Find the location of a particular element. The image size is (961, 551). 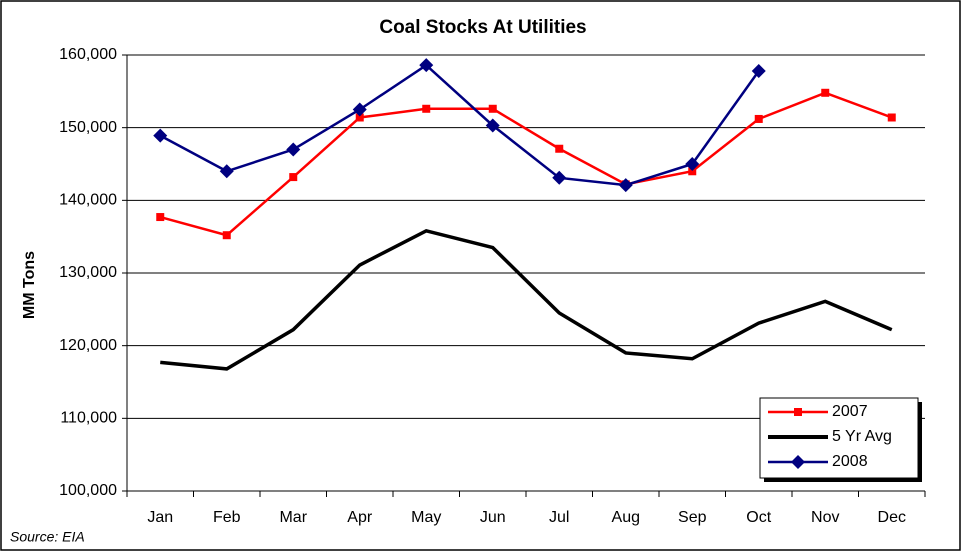

x-tick-label: Sep is located at coordinates (692, 517).